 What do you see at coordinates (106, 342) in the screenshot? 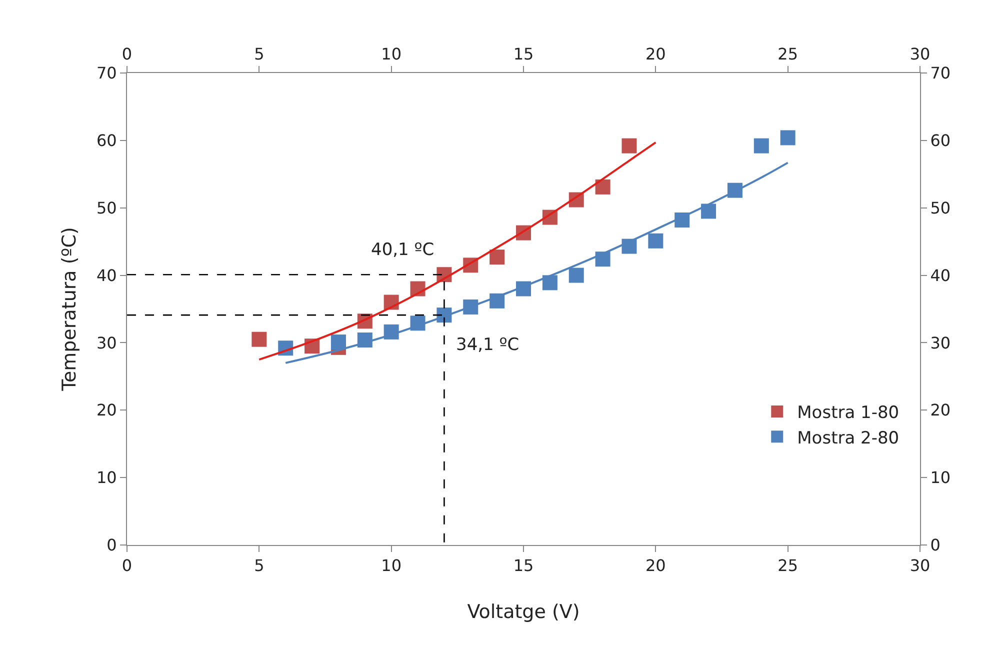
I see `y-tick-label: 30` at bounding box center [106, 342].